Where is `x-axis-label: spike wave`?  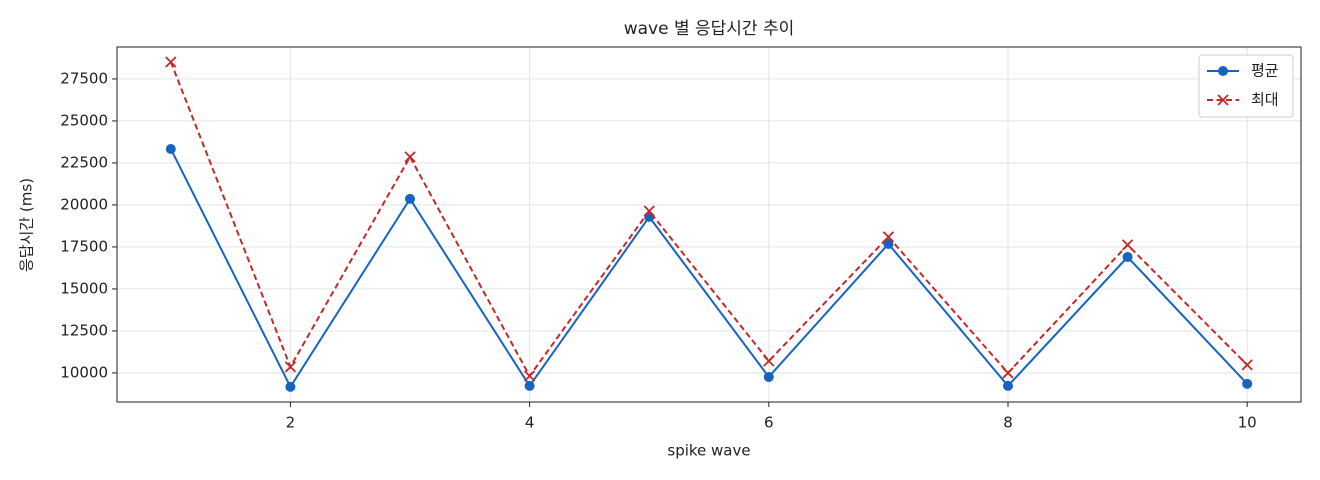
x-axis-label: spike wave is located at coordinates (708, 451).